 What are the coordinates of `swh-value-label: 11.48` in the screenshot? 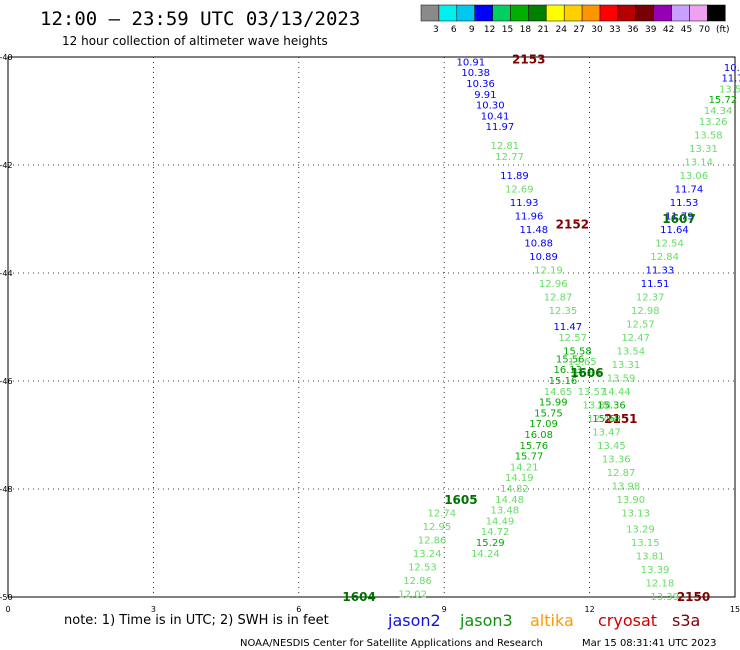 It's located at (534, 230).